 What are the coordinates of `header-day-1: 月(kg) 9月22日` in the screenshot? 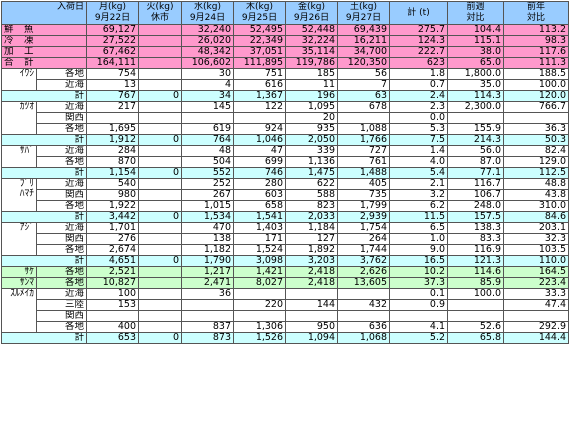 It's located at (113, 13).